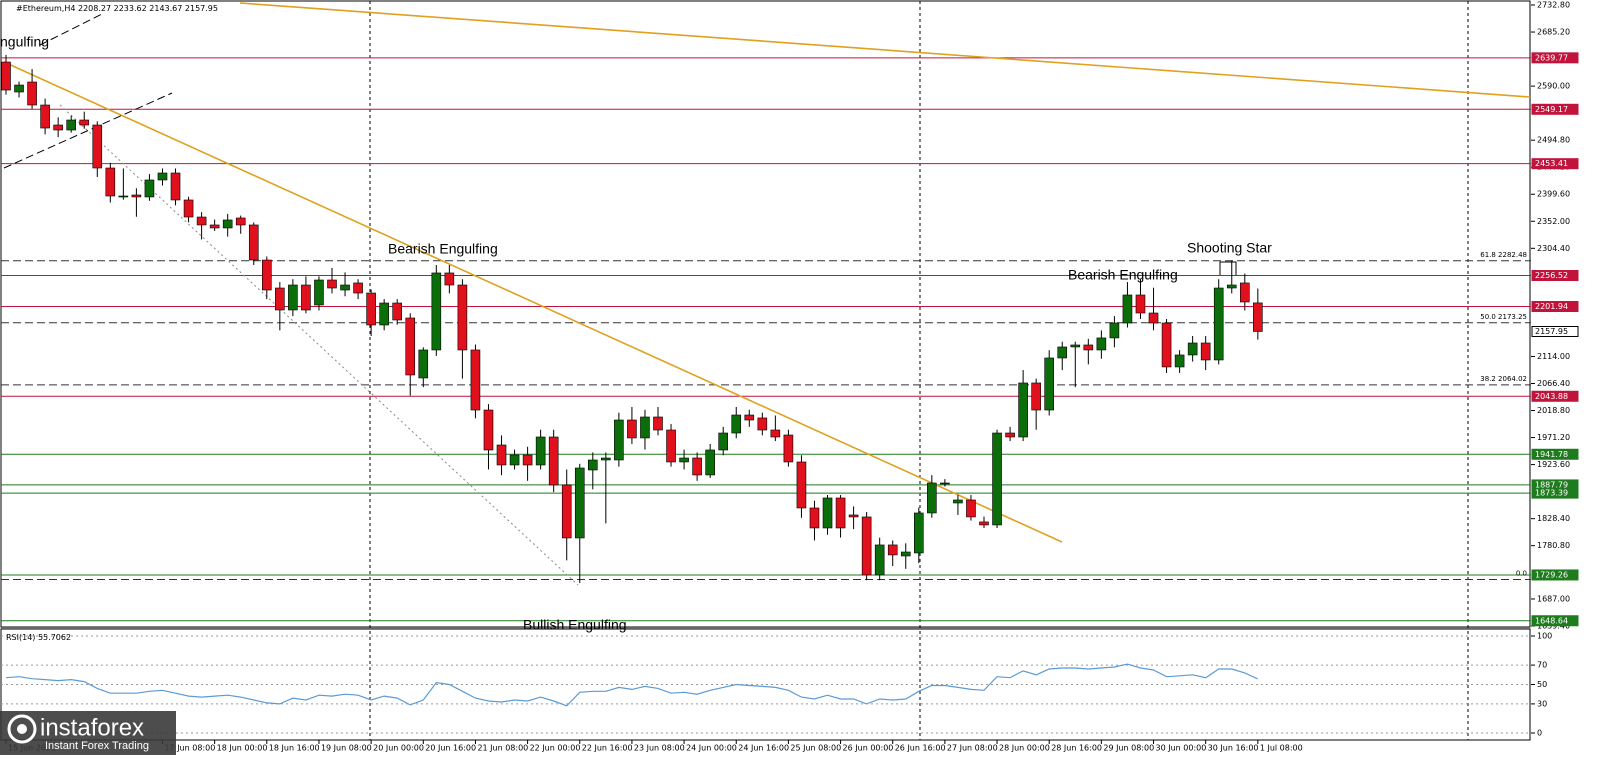  I want to click on x-tick-label: 23 Jun 08:00, so click(659, 748).